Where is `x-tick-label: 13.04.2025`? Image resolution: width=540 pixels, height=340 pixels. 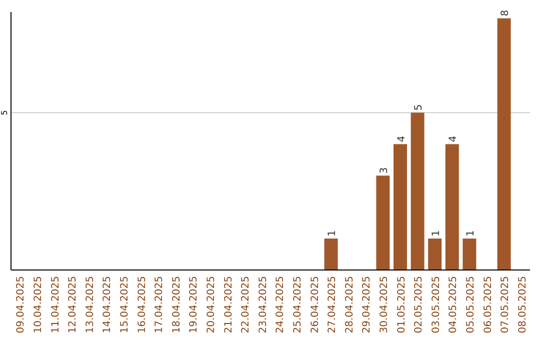 x-tick-label: 13.04.2025 is located at coordinates (90, 305).